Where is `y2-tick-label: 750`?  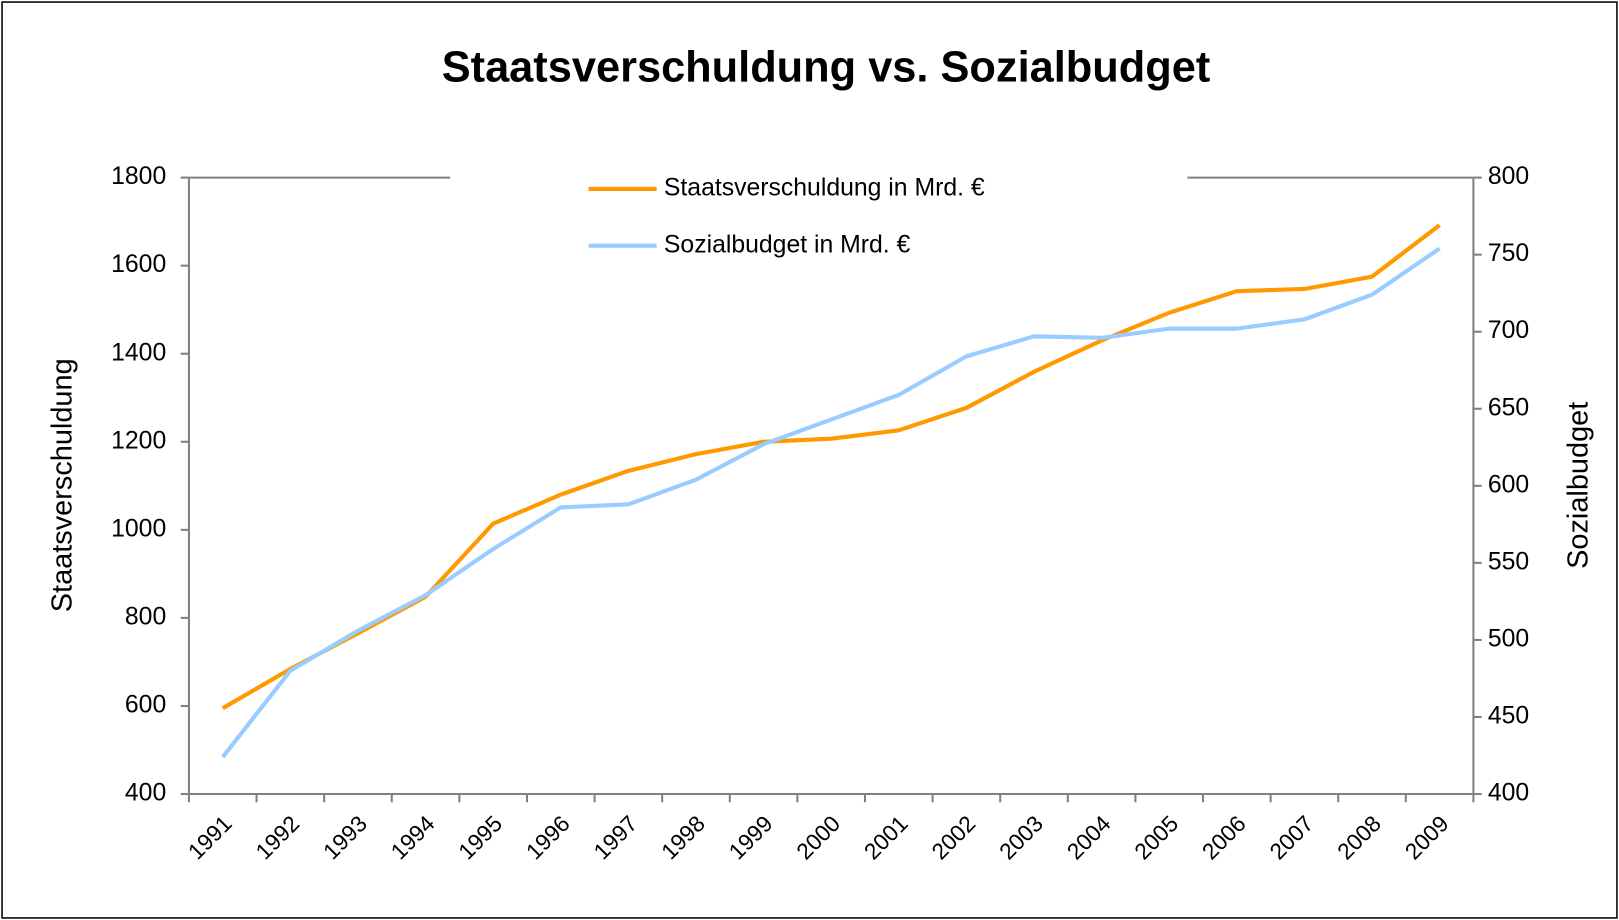
y2-tick-label: 750 is located at coordinates (1508, 253).